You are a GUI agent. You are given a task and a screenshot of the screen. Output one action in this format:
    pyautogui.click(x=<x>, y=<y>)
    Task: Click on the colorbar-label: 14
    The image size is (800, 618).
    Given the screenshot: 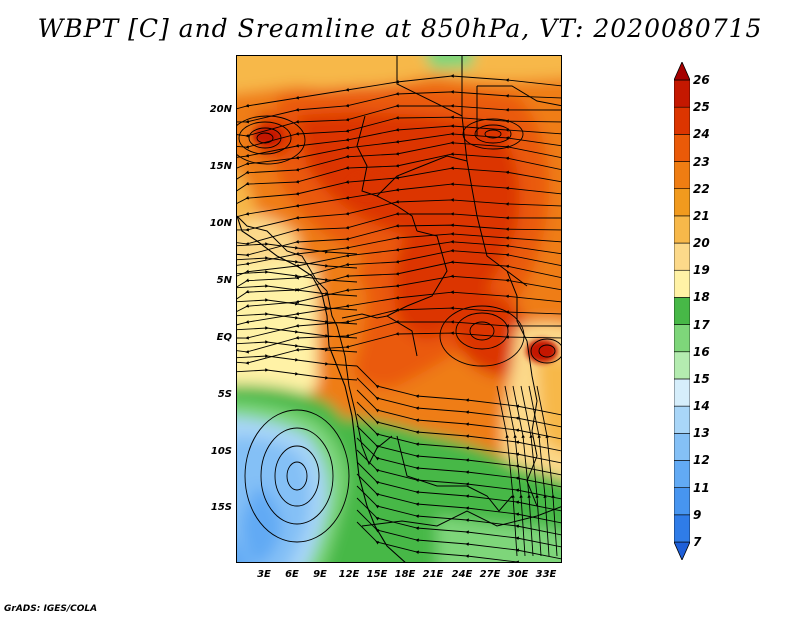 What is the action you would take?
    pyautogui.click(x=701, y=406)
    